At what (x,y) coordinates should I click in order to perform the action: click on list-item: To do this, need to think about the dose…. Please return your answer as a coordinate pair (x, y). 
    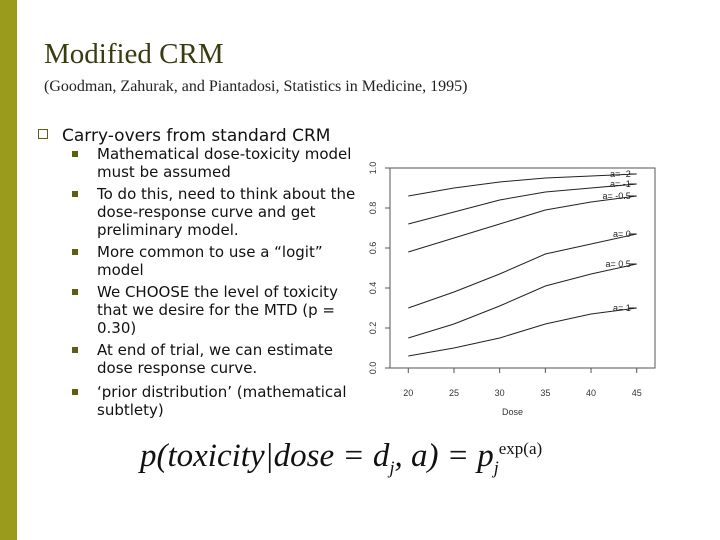
    Looking at the image, I should click on (217, 212).